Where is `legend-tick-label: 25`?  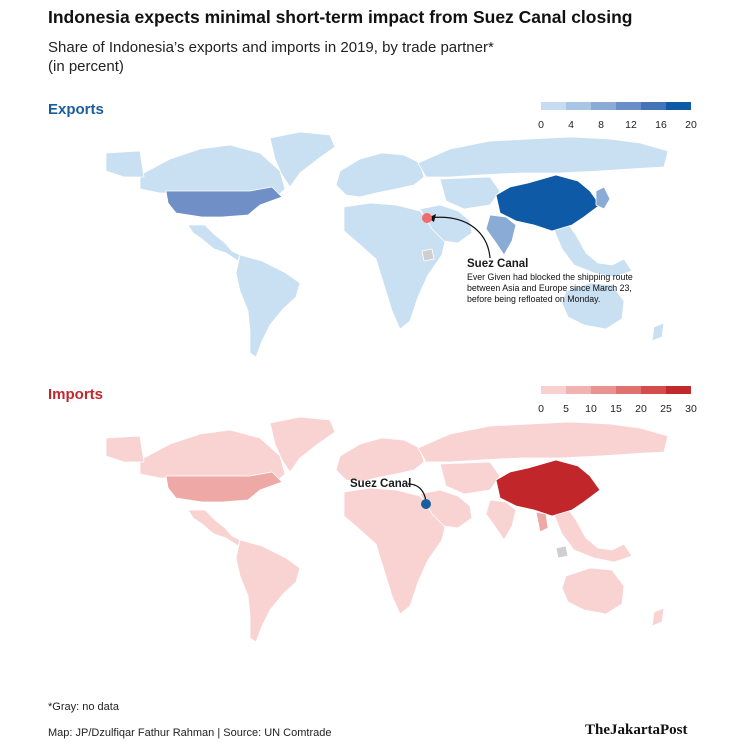 legend-tick-label: 25 is located at coordinates (666, 409).